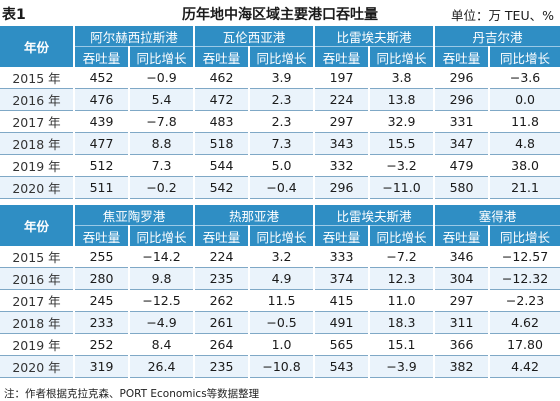  What do you see at coordinates (462, 344) in the screenshot?
I see `throughput-cell: 366` at bounding box center [462, 344].